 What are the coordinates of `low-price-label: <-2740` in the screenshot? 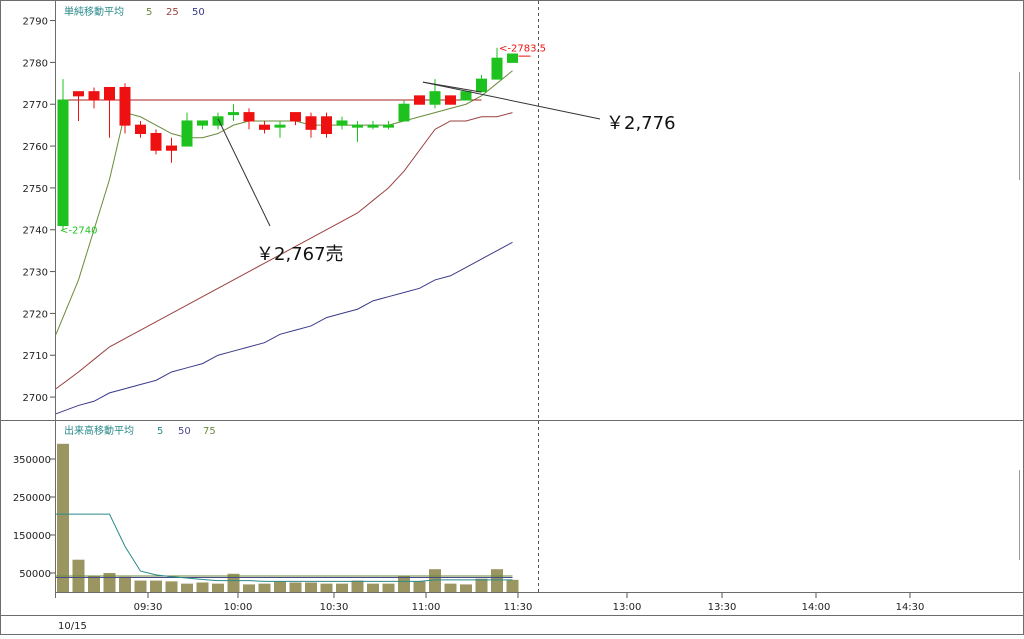 It's located at (78, 231).